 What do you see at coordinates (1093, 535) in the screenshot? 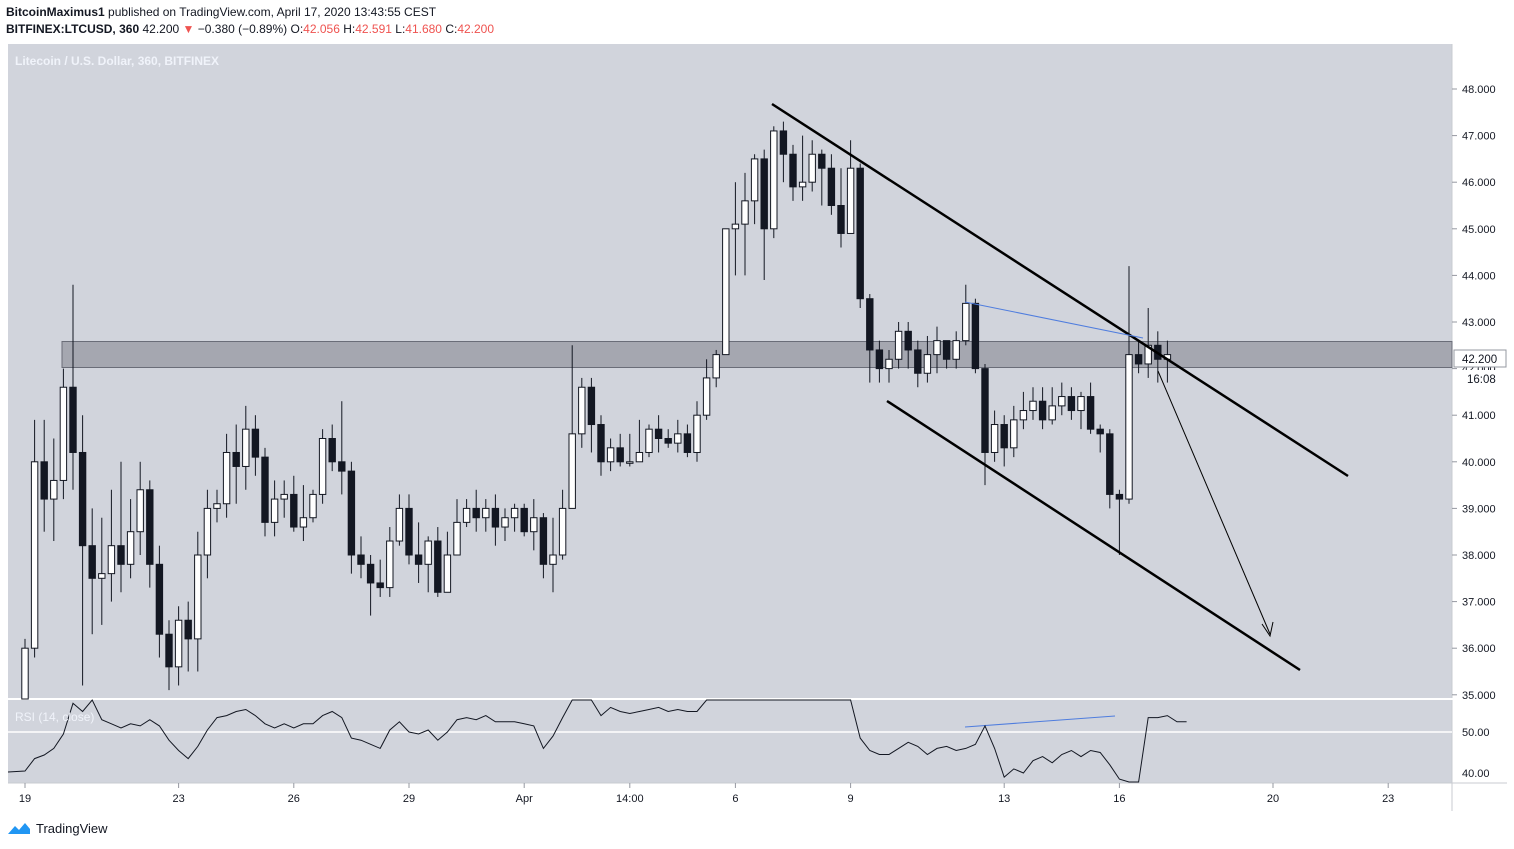
I see `lower-channel-line` at bounding box center [1093, 535].